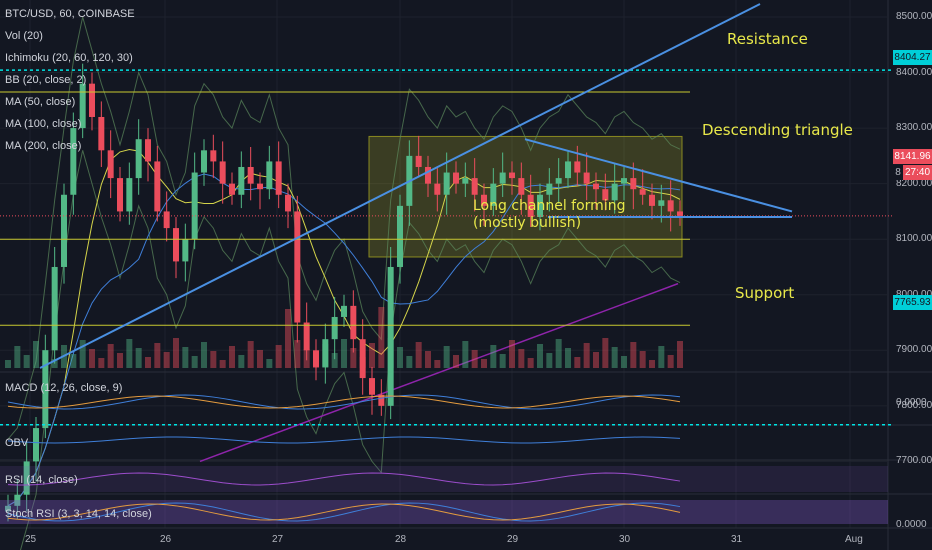 The image size is (932, 550). I want to click on stoch-d-line, so click(344, 512).